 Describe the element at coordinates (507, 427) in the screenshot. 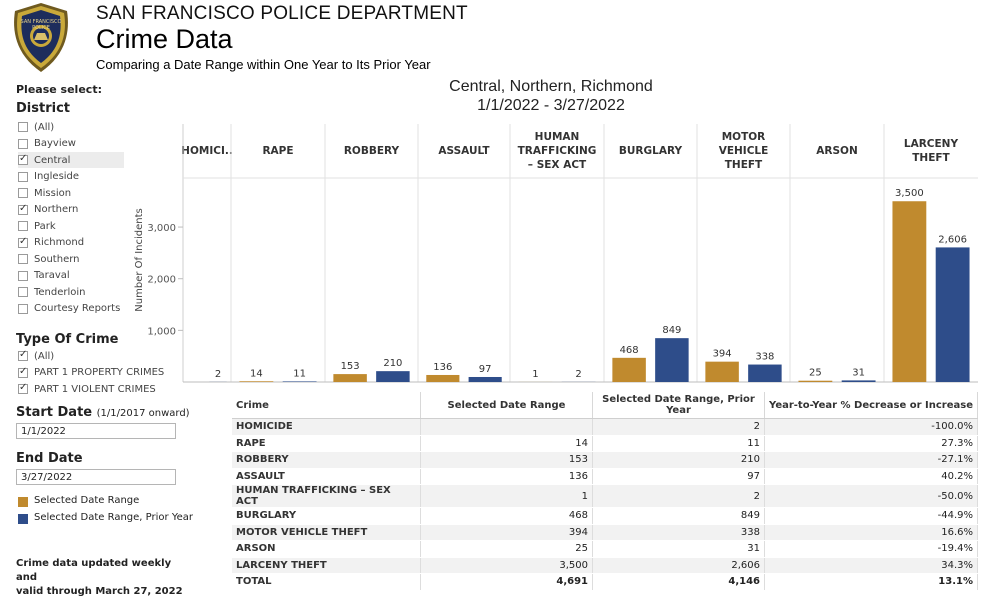

I see `cell-selected` at that location.